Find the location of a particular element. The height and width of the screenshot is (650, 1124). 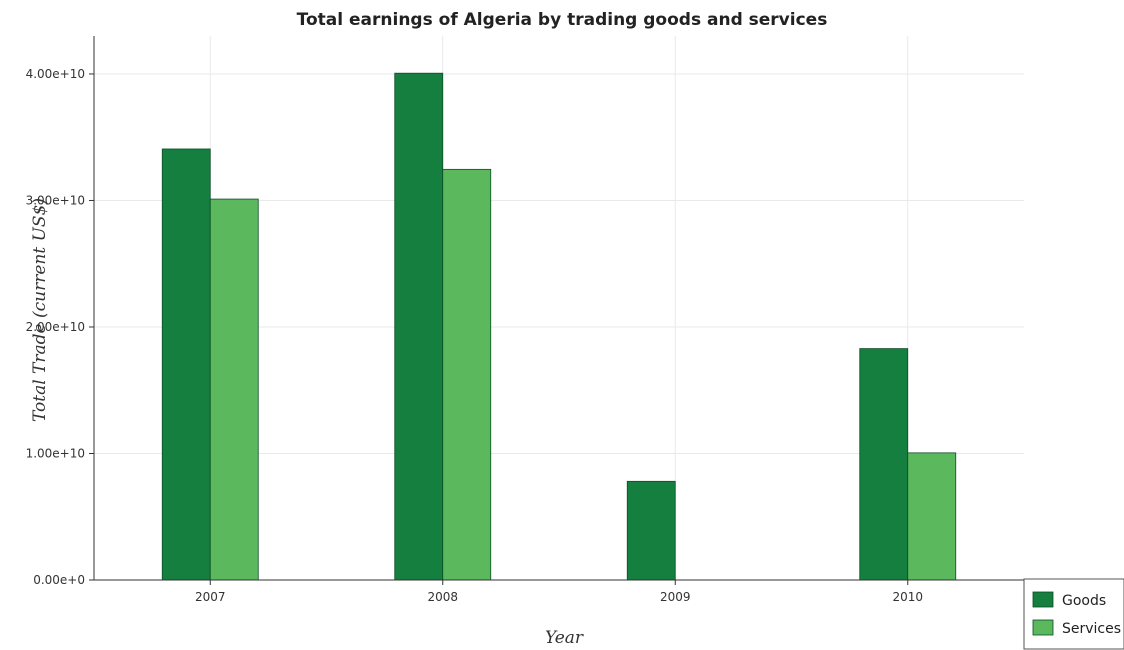

bar-services-2007 is located at coordinates (234, 389).